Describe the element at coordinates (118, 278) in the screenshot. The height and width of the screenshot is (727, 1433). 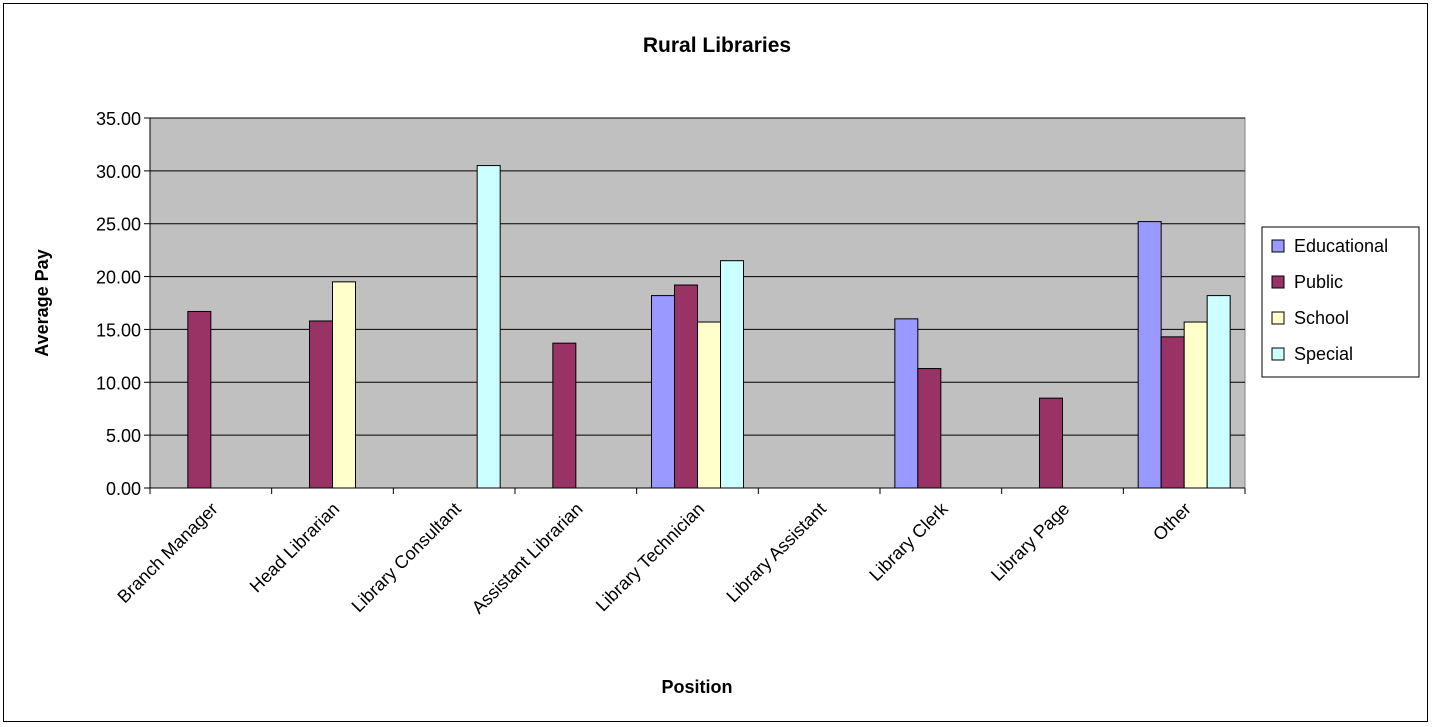
I see `y-tick-label: 20.00` at that location.